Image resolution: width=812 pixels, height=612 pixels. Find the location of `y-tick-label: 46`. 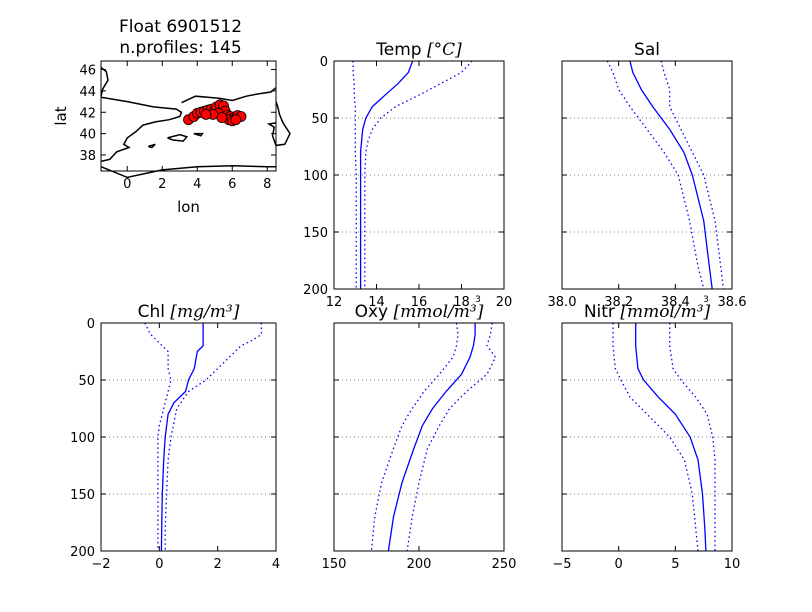

y-tick-label: 46 is located at coordinates (87, 71).